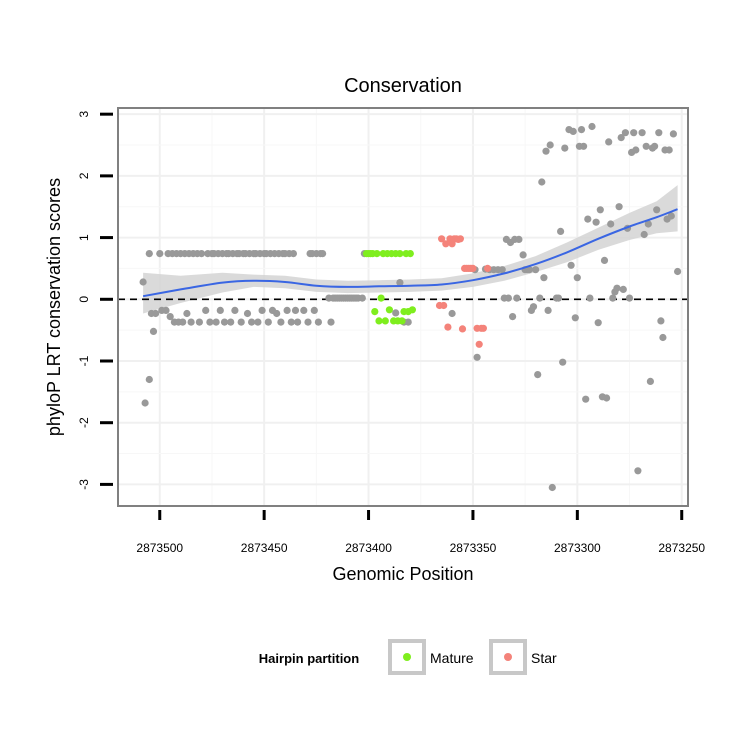 This screenshot has height=750, width=750. What do you see at coordinates (681, 548) in the screenshot?
I see `x-tick-label-5: 2873250` at bounding box center [681, 548].